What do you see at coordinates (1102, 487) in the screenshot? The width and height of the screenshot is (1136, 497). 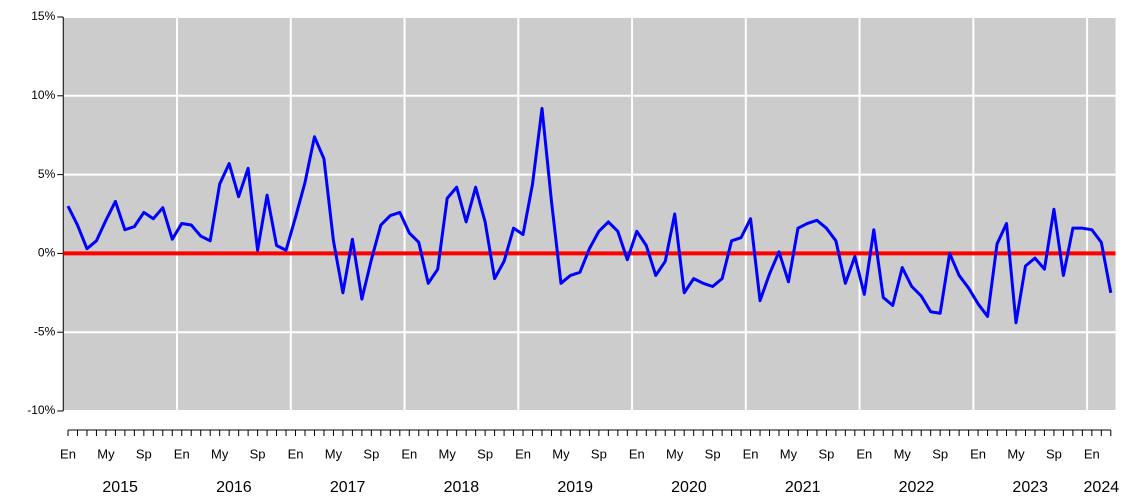 I see `year-label: 2024` at bounding box center [1102, 487].